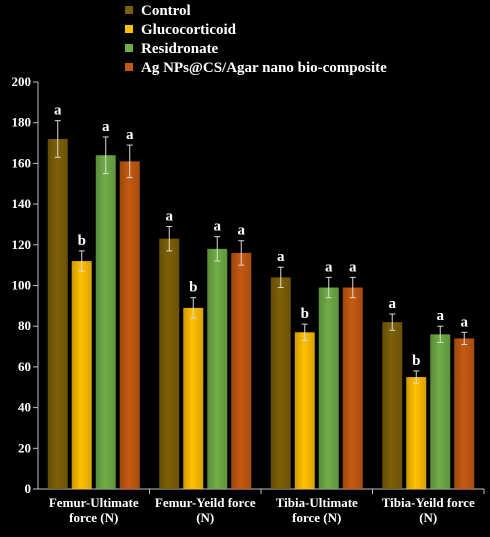  What do you see at coordinates (24, 447) in the screenshot?
I see `y-tick-label: 20` at bounding box center [24, 447].